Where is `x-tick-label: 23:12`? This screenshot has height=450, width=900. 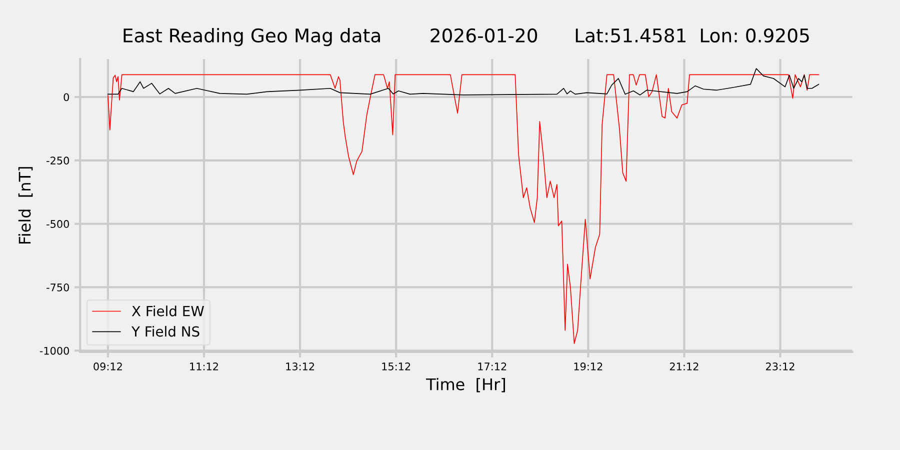 x-tick-label: 23:12 is located at coordinates (780, 366).